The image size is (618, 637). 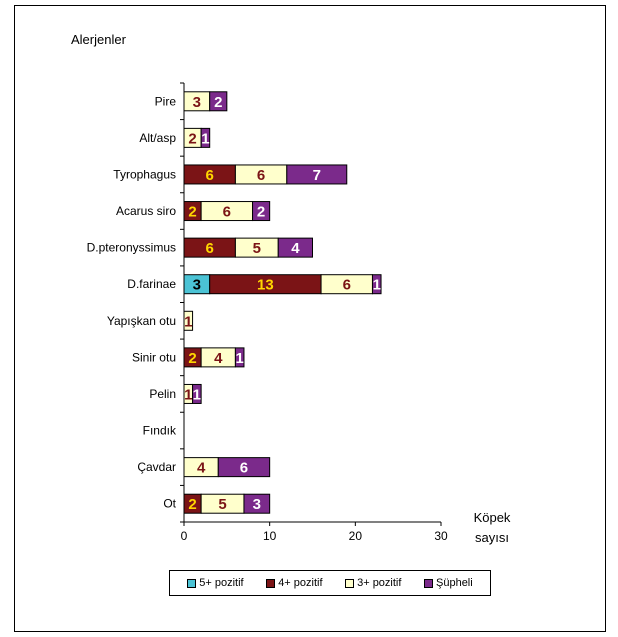 I want to click on legend-swatch-3plus, so click(x=350, y=583).